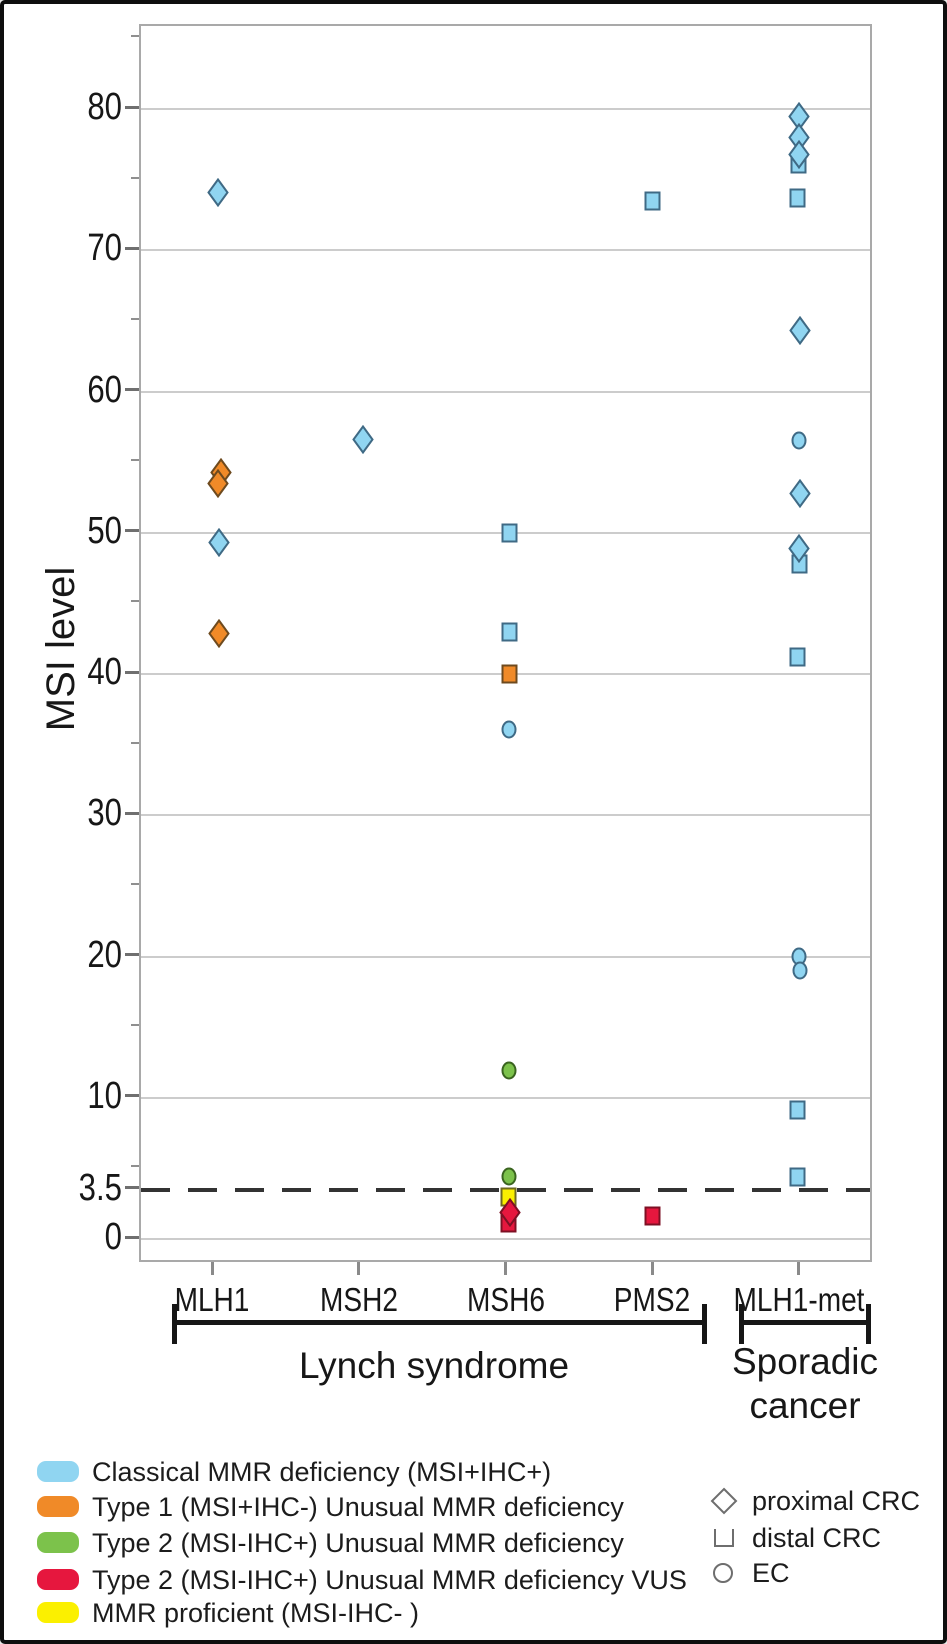  Describe the element at coordinates (104, 954) in the screenshot. I see `y-tick-label: 20` at that location.